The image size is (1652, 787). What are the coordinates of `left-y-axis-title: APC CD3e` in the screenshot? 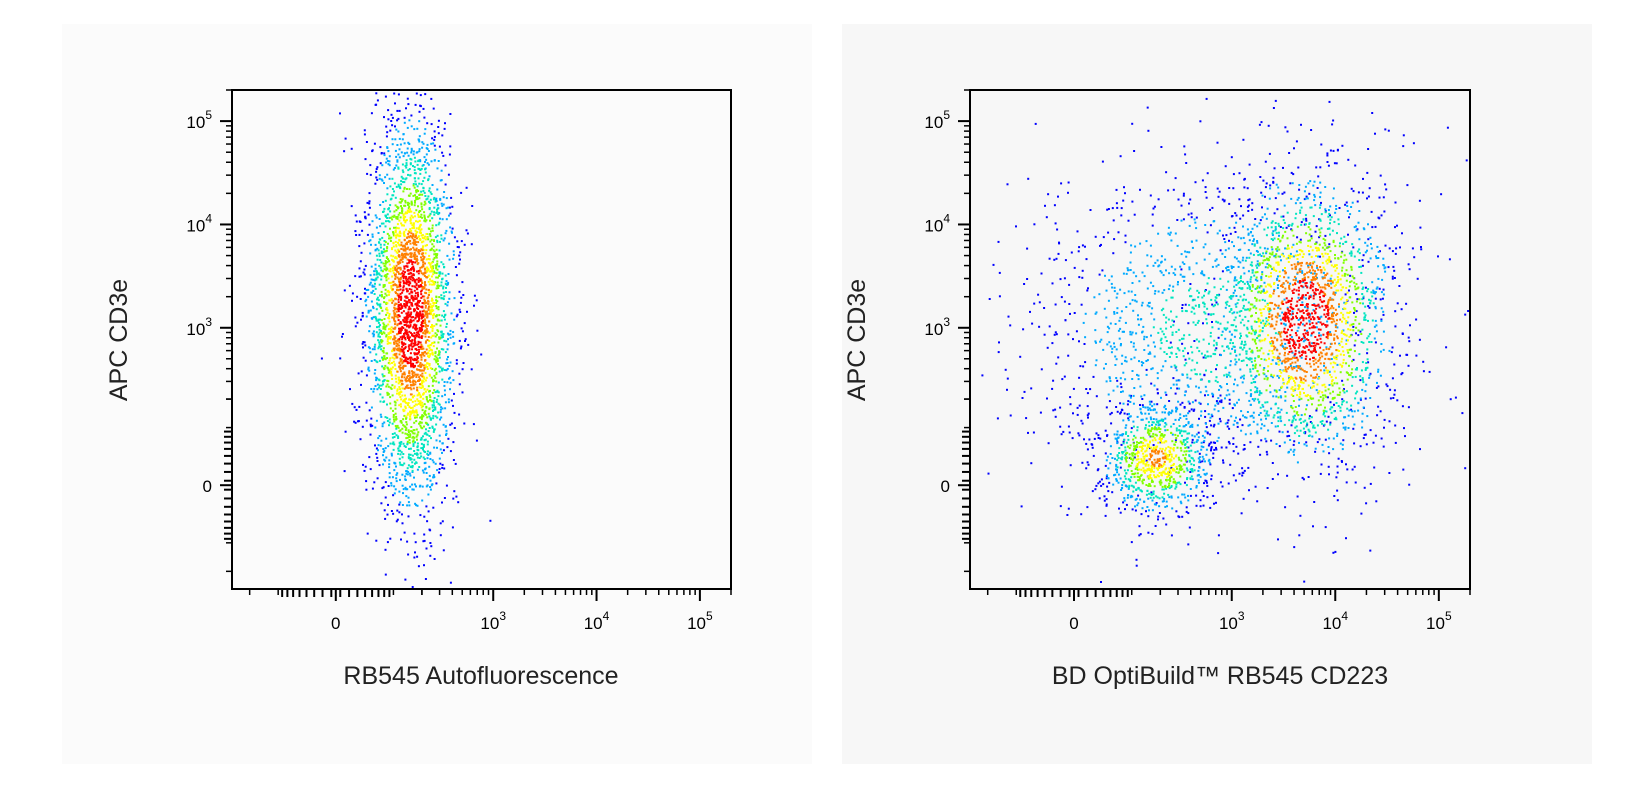 It's located at (119, 340).